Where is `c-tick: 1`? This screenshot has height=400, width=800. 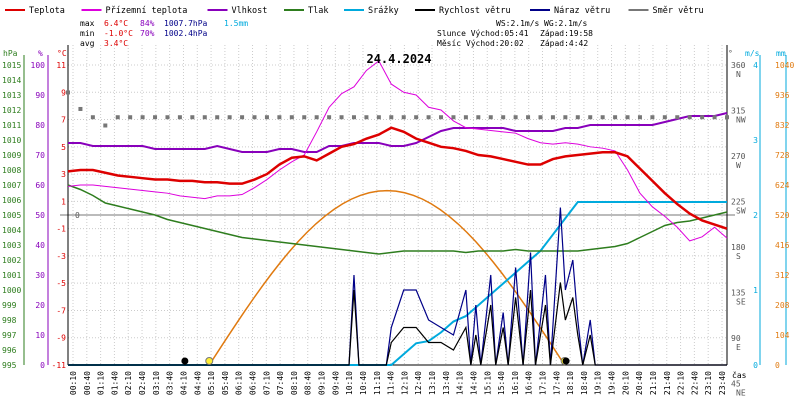
c-tick: 1 is located at coordinates (63, 201).